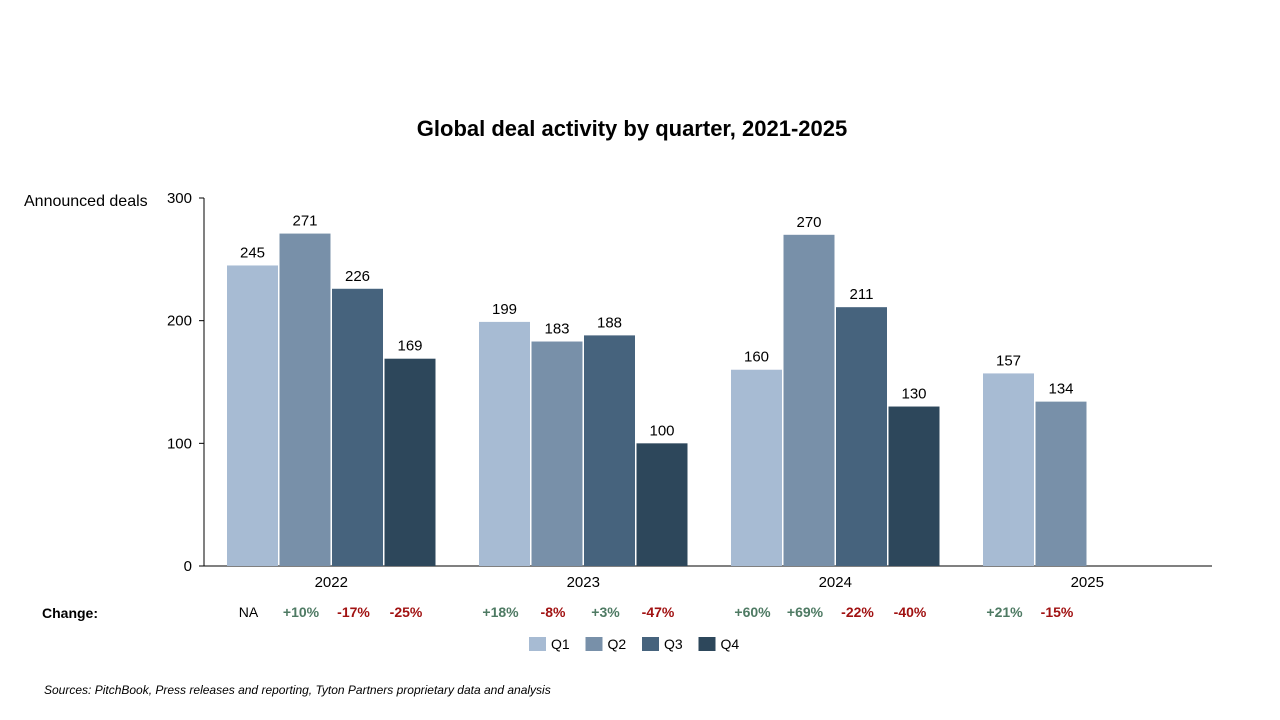 The height and width of the screenshot is (720, 1280). What do you see at coordinates (594, 644) in the screenshot?
I see `legend-swatch-q2` at bounding box center [594, 644].